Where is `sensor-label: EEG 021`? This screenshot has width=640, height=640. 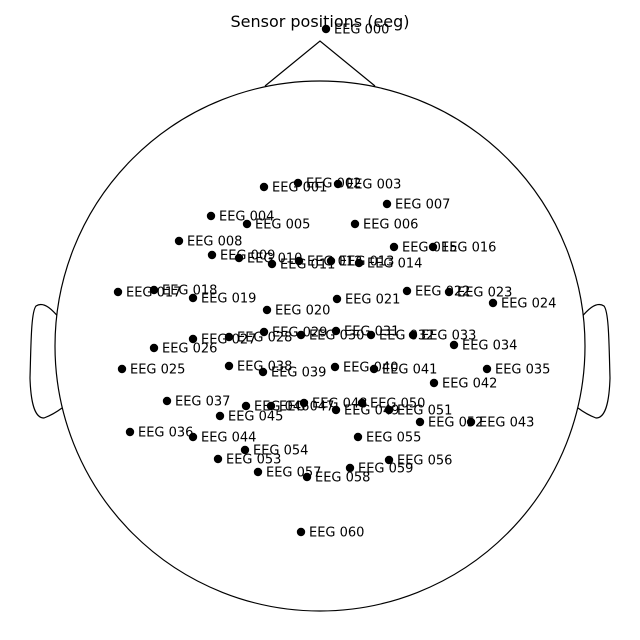
sensor-label: EEG 021 is located at coordinates (372, 300).